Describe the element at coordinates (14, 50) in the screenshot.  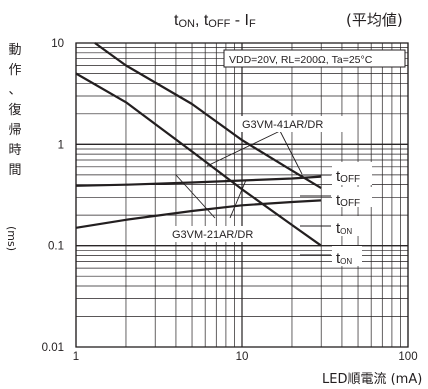
I see `y-axis-label-char: 動` at that location.